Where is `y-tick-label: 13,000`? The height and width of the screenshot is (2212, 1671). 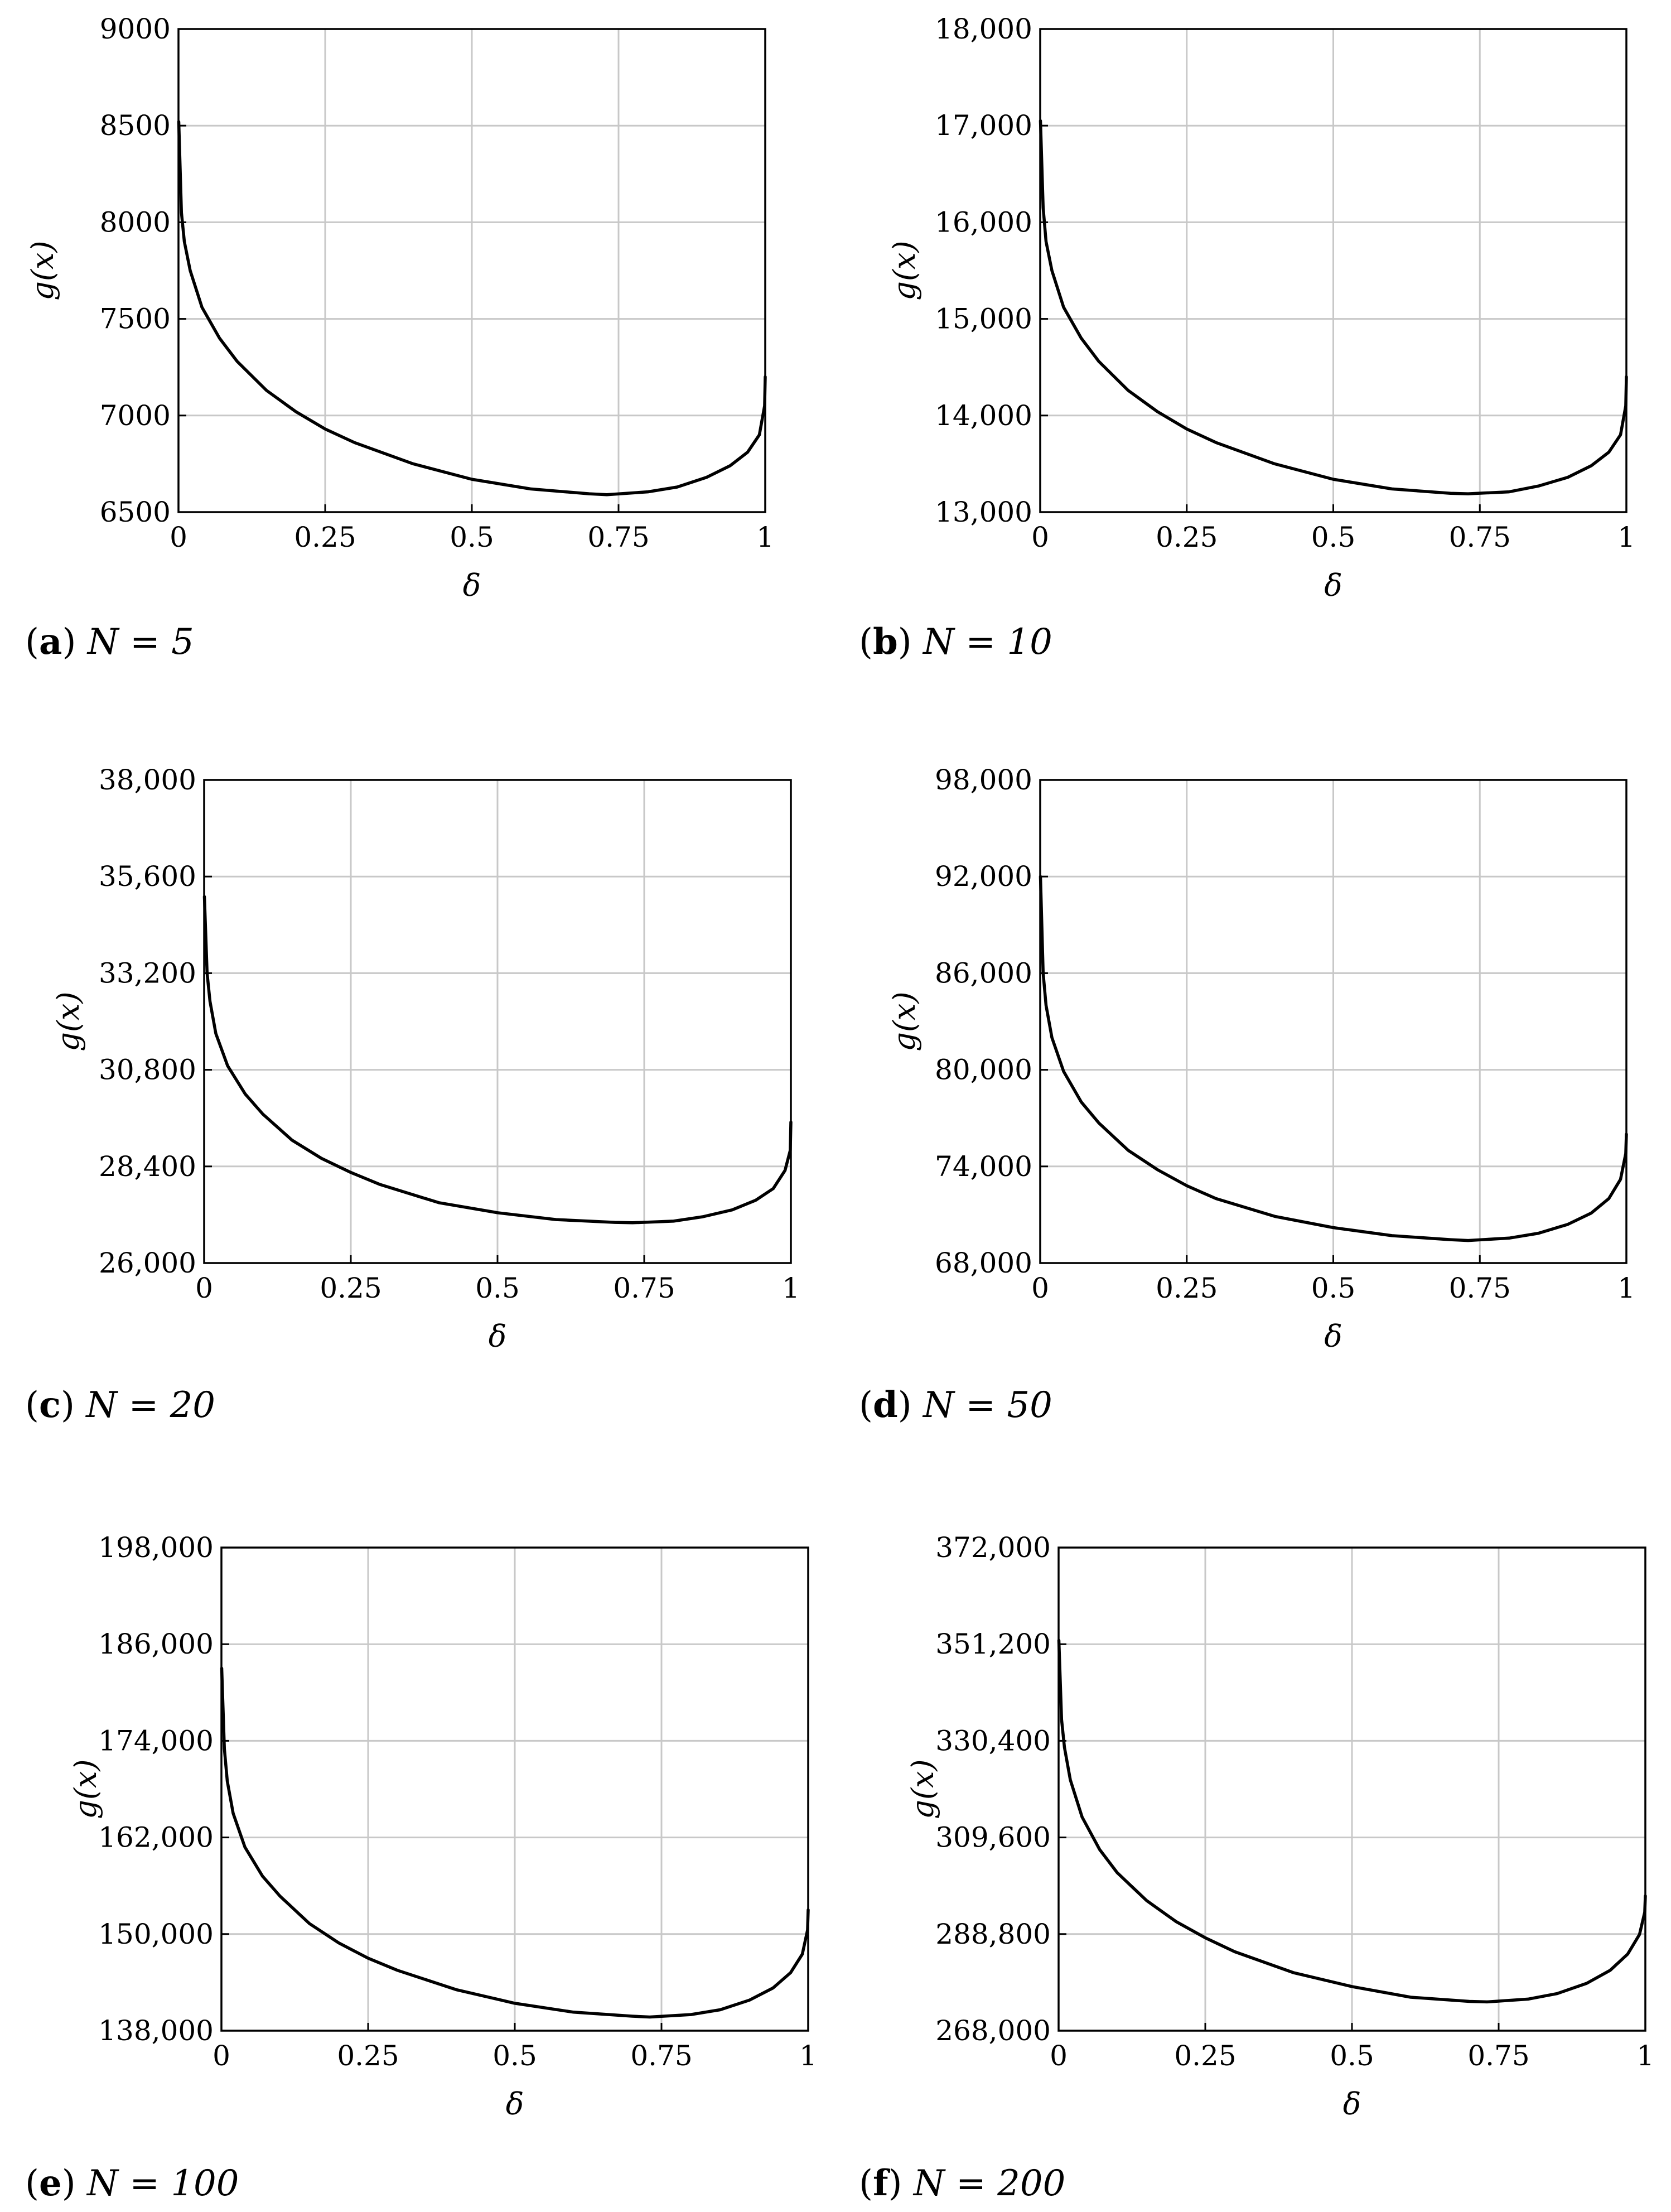 y-tick-label: 13,000 is located at coordinates (983, 512).